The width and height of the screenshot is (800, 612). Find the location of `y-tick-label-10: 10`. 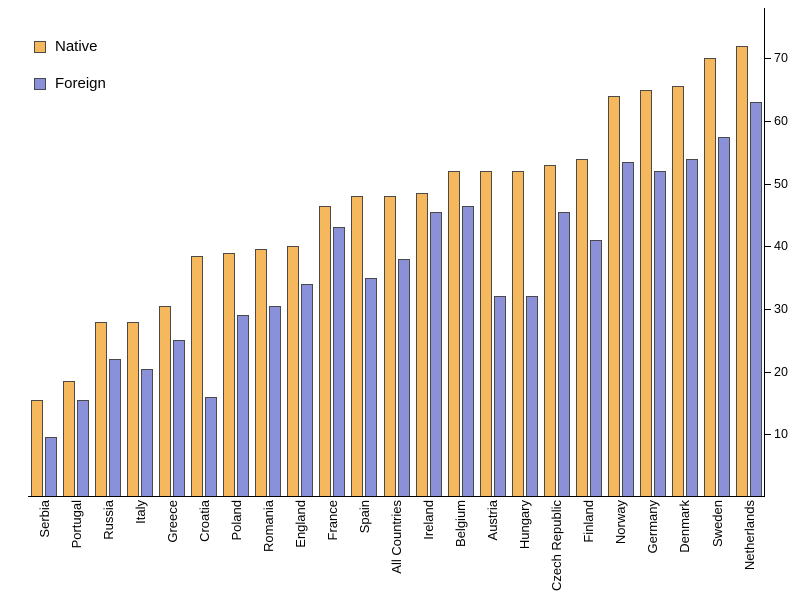

y-tick-label-10: 10 is located at coordinates (781, 434).